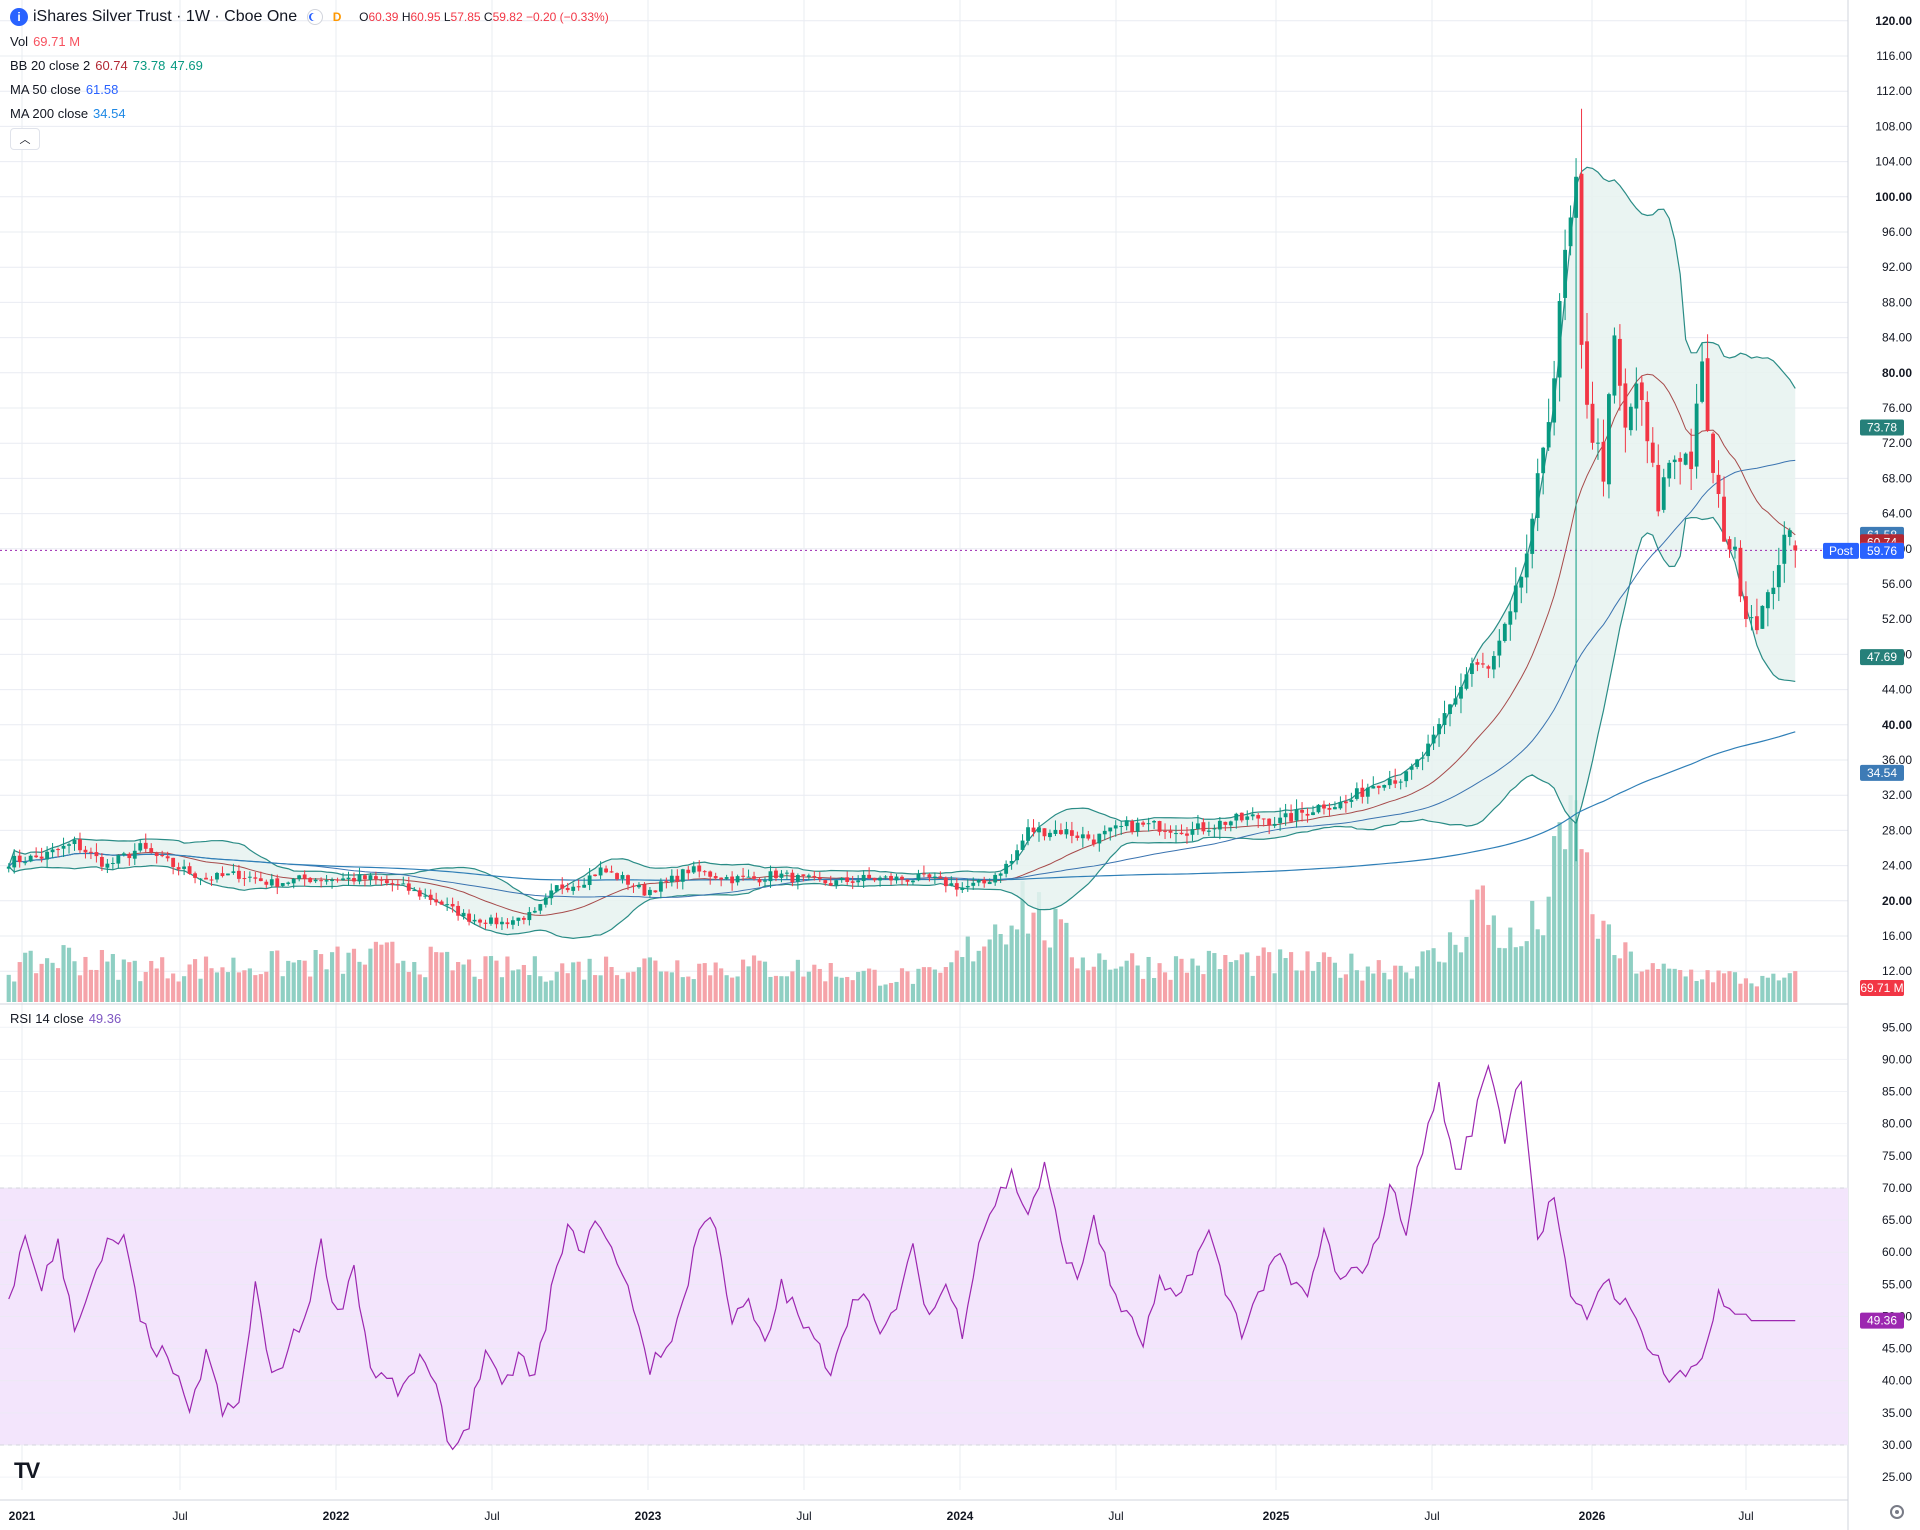 This screenshot has width=1920, height=1530. What do you see at coordinates (27, 1470) in the screenshot?
I see `tradingview-logo-icon: TV` at bounding box center [27, 1470].